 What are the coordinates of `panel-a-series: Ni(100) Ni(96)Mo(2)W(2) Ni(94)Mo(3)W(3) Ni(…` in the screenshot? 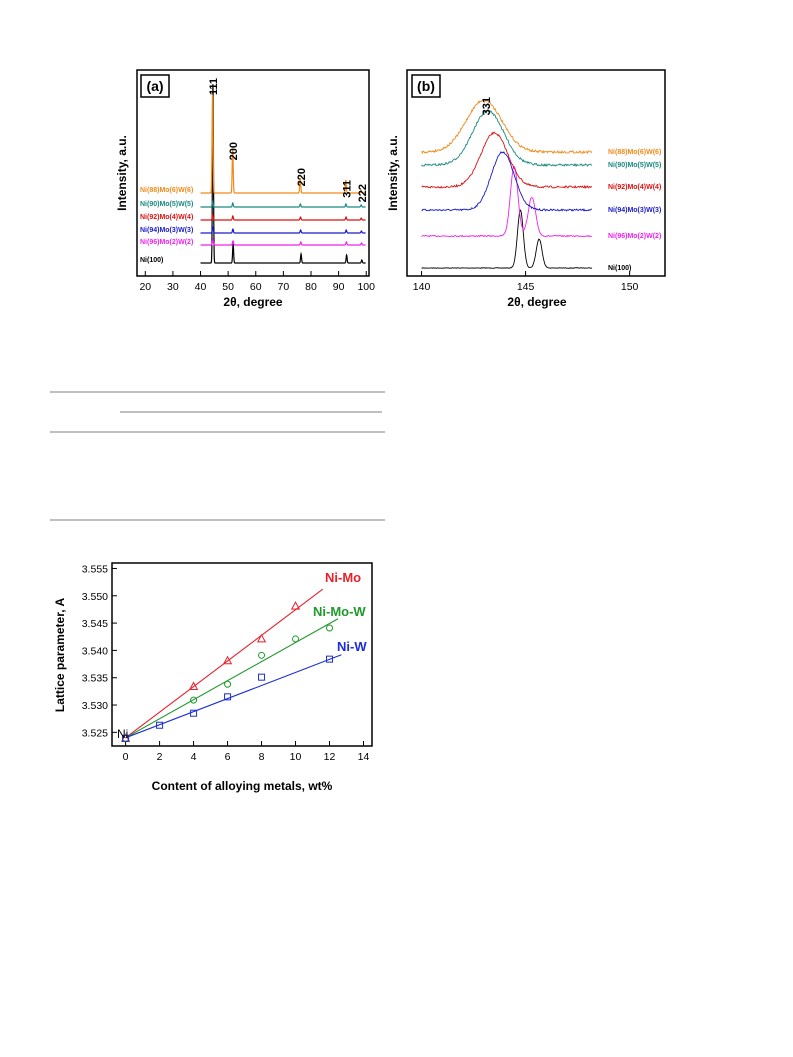 It's located at (253, 174).